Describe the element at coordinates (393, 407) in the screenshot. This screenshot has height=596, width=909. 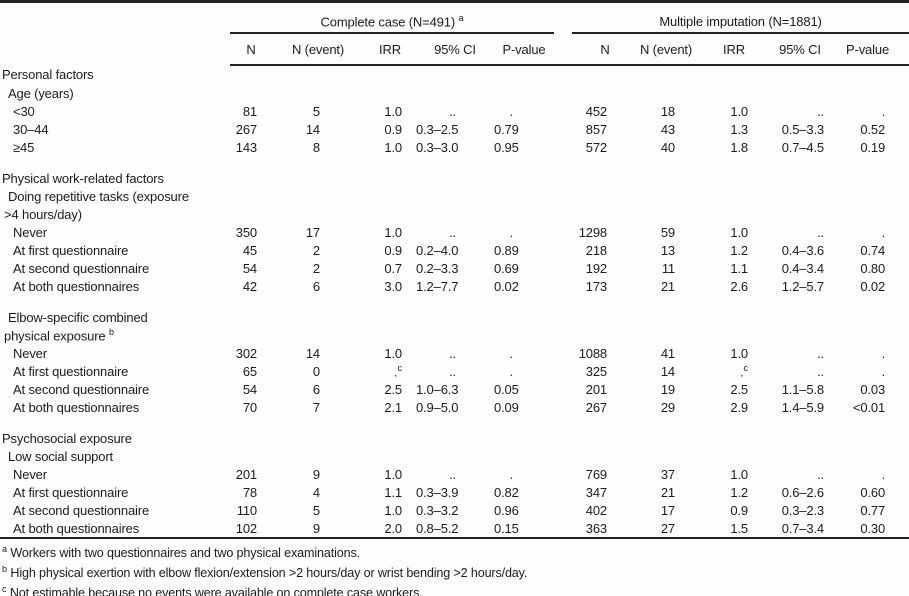
I see `cell-cc-2: 2.1` at that location.